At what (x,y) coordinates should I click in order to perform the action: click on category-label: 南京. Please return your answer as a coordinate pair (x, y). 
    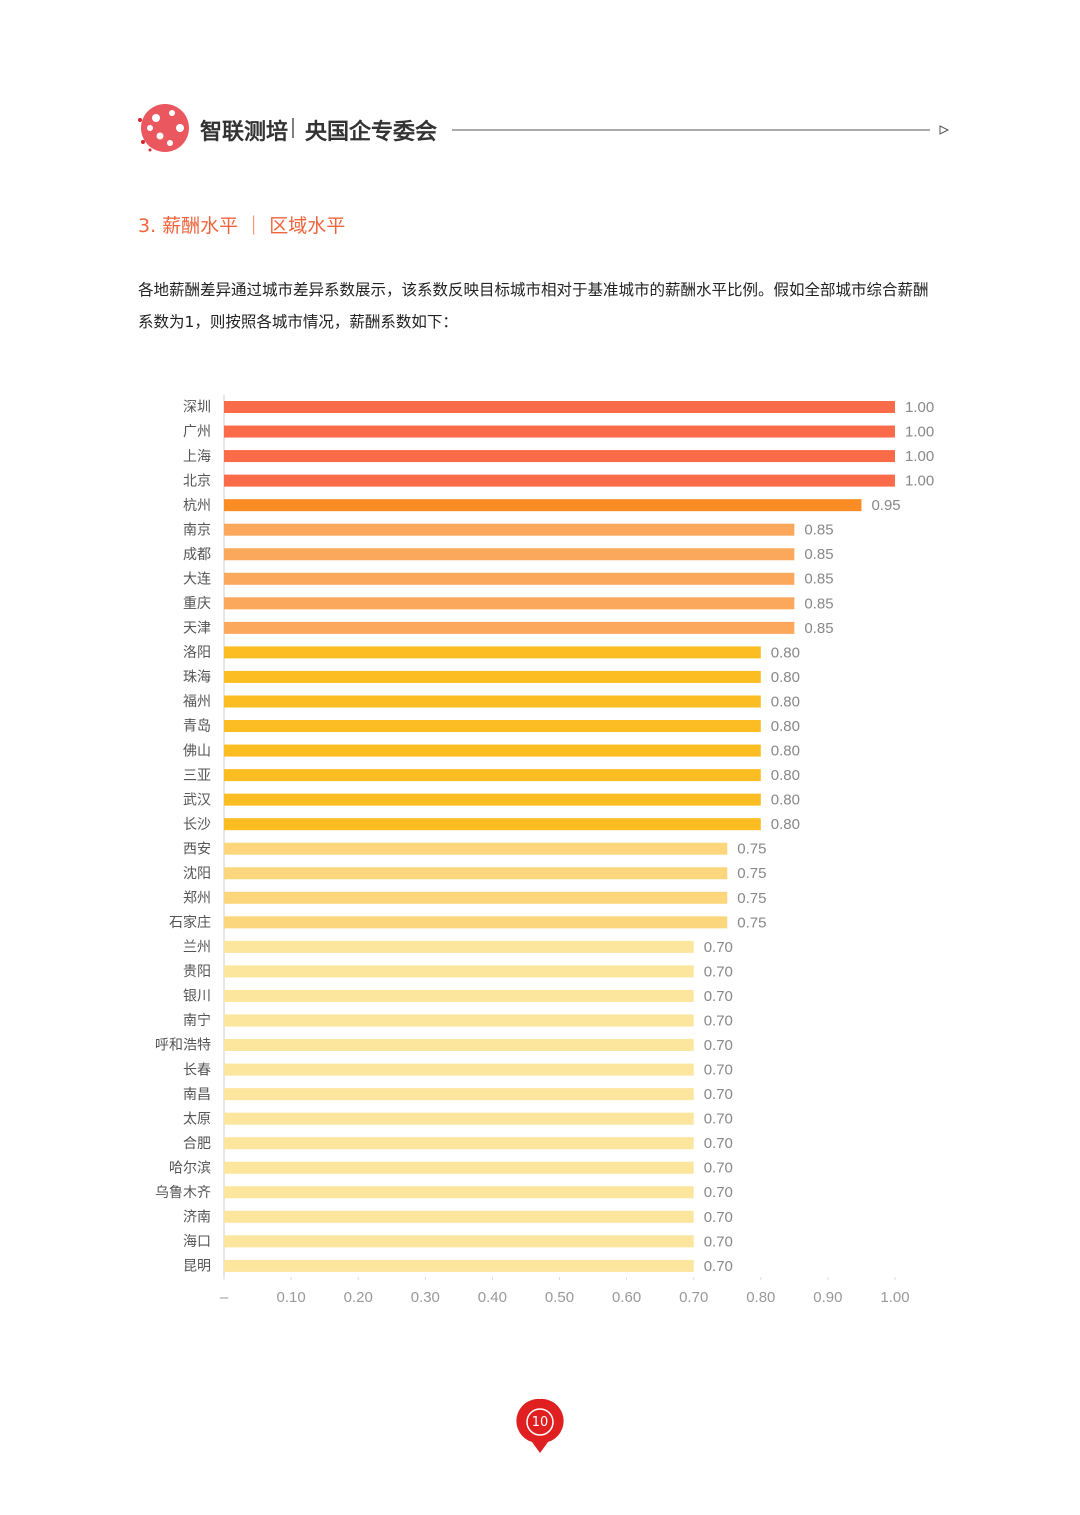
    Looking at the image, I should click on (197, 529).